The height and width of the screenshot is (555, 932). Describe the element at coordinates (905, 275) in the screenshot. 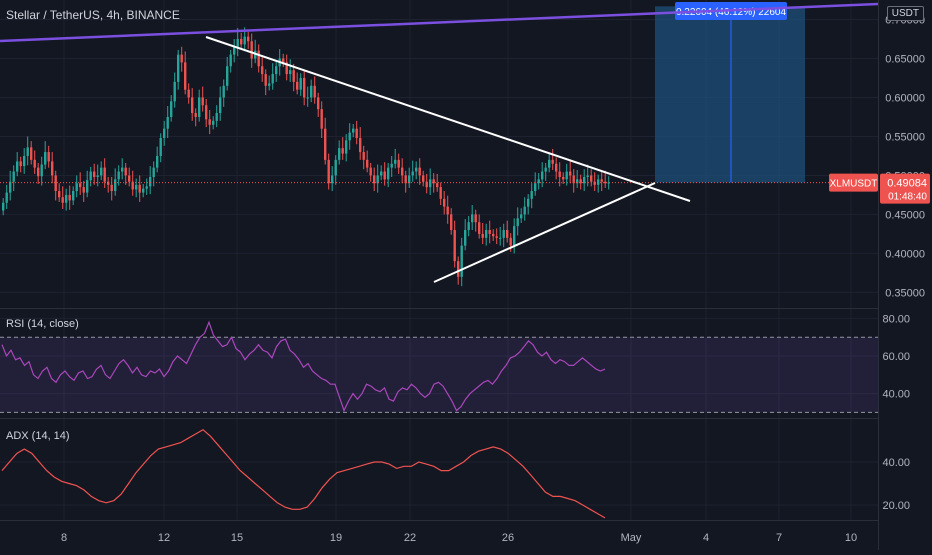

I see `price-axis-bg` at that location.